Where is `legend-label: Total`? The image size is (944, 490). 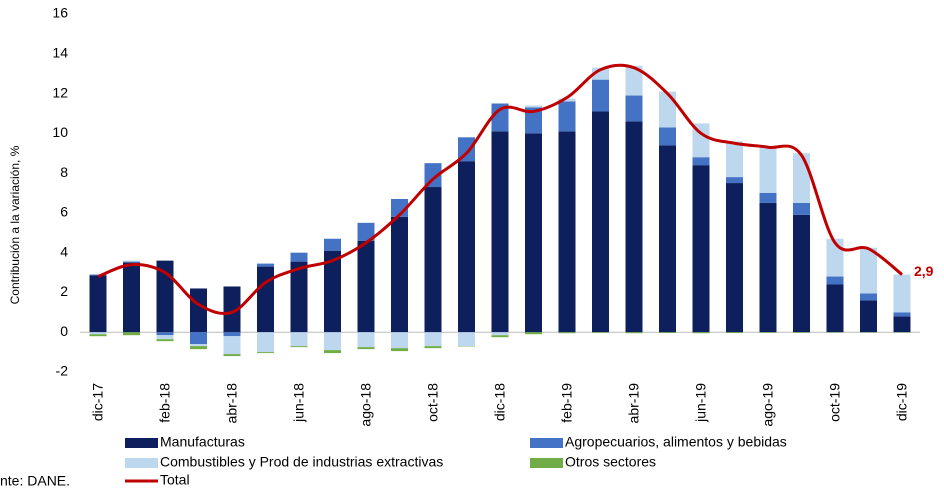 legend-label: Total is located at coordinates (175, 480).